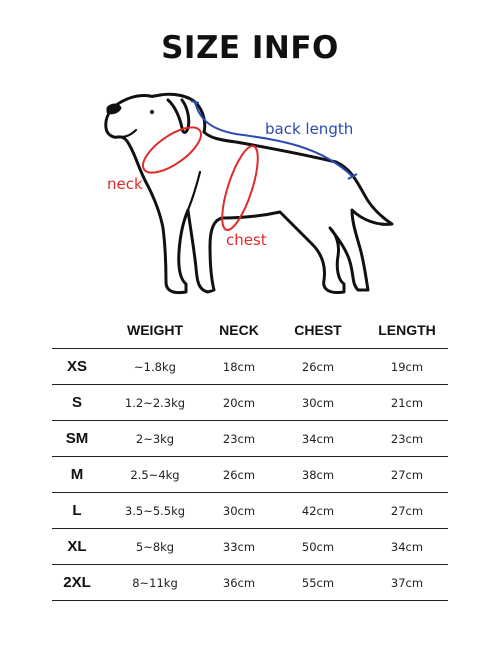  I want to click on chest-marker, so click(240, 188).